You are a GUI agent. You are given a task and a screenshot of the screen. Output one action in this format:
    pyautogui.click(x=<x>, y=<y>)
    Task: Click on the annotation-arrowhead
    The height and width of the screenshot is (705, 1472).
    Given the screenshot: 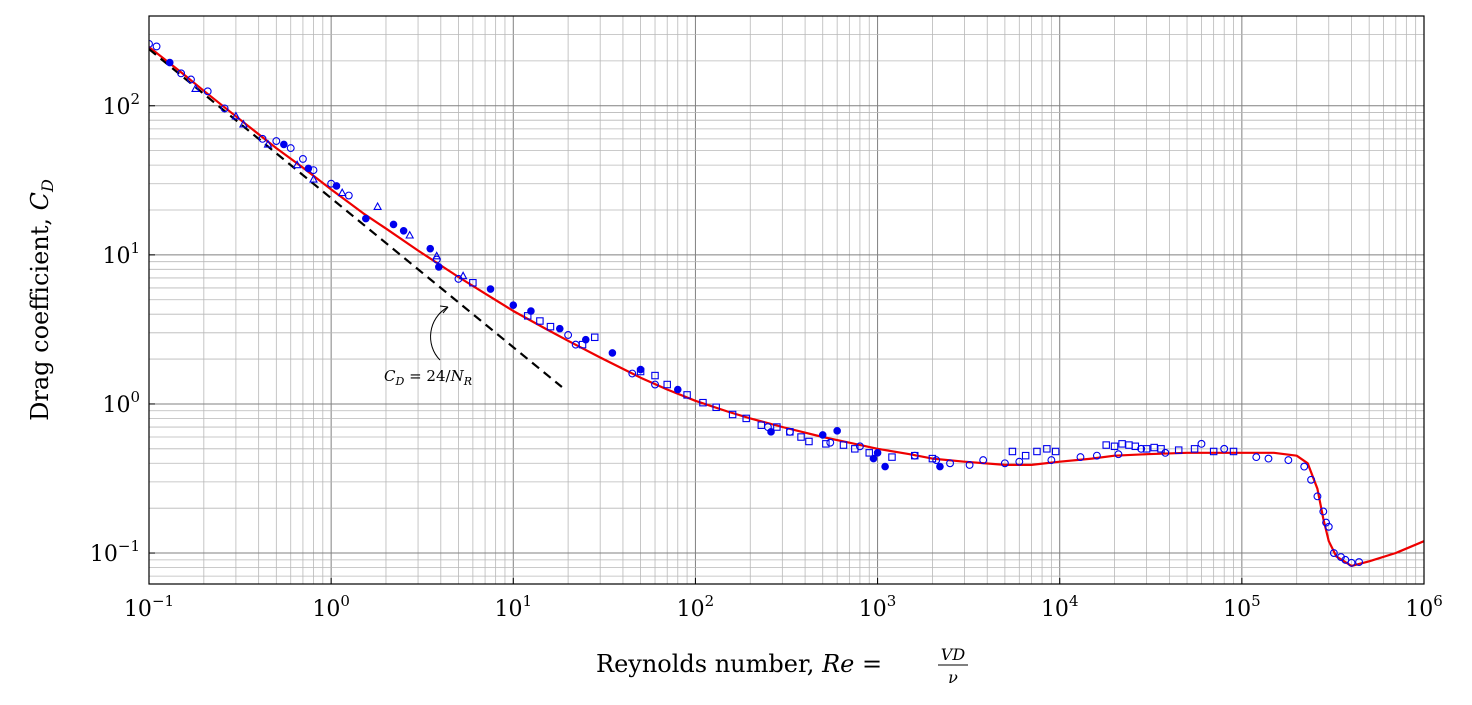 What is the action you would take?
    pyautogui.click(x=444, y=309)
    